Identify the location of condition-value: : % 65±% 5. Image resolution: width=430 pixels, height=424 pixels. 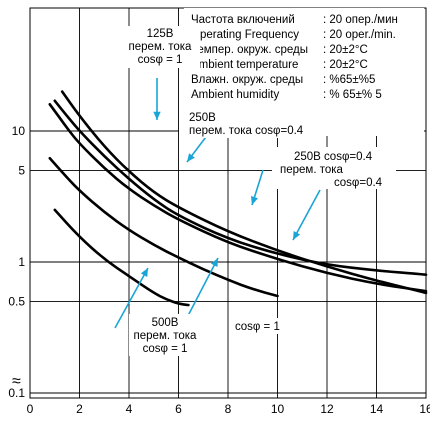
(352, 95).